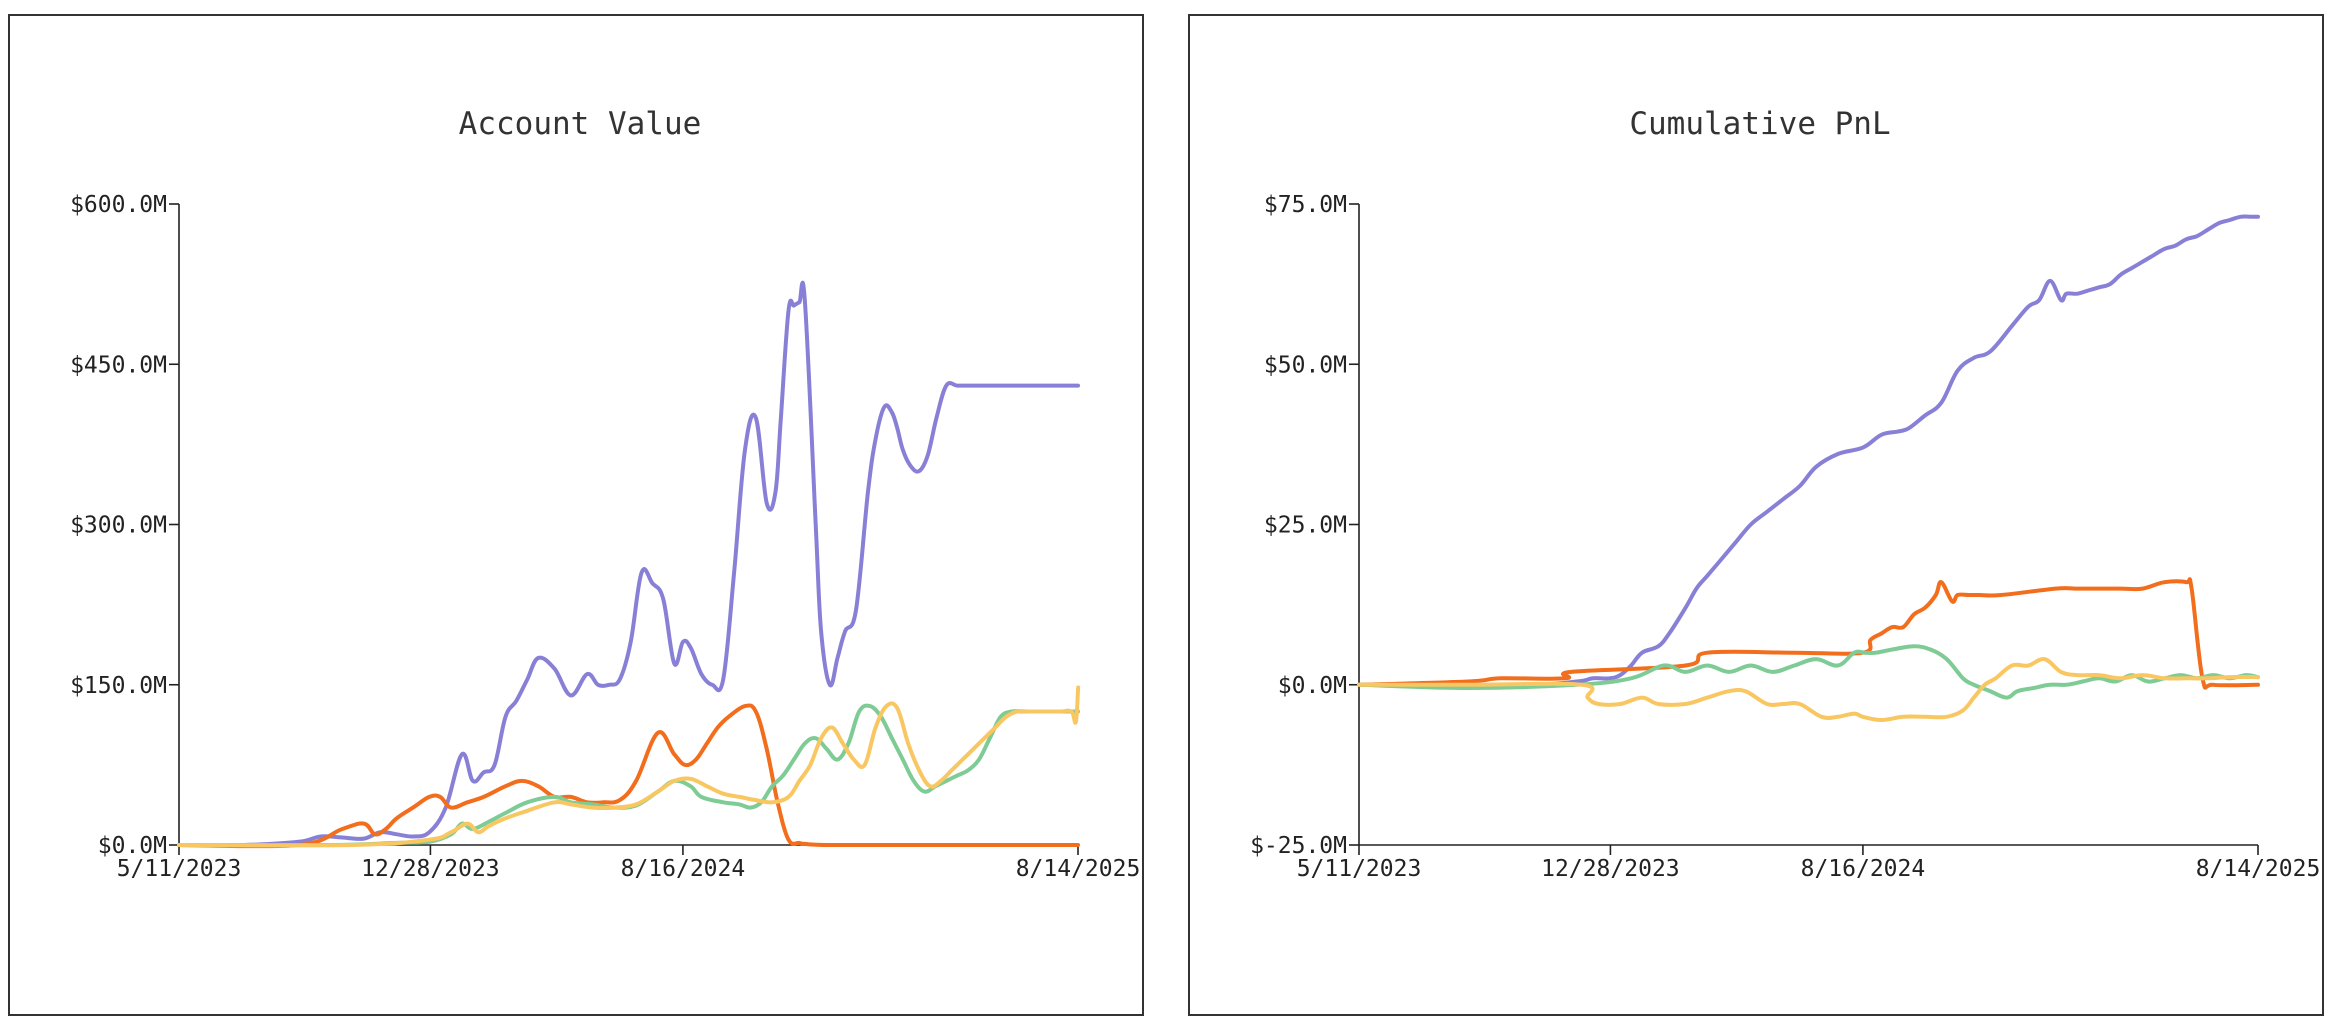 The height and width of the screenshot is (1030, 2334). Describe the element at coordinates (1298, 846) in the screenshot. I see `y-tick-label: $-25.0M` at that location.